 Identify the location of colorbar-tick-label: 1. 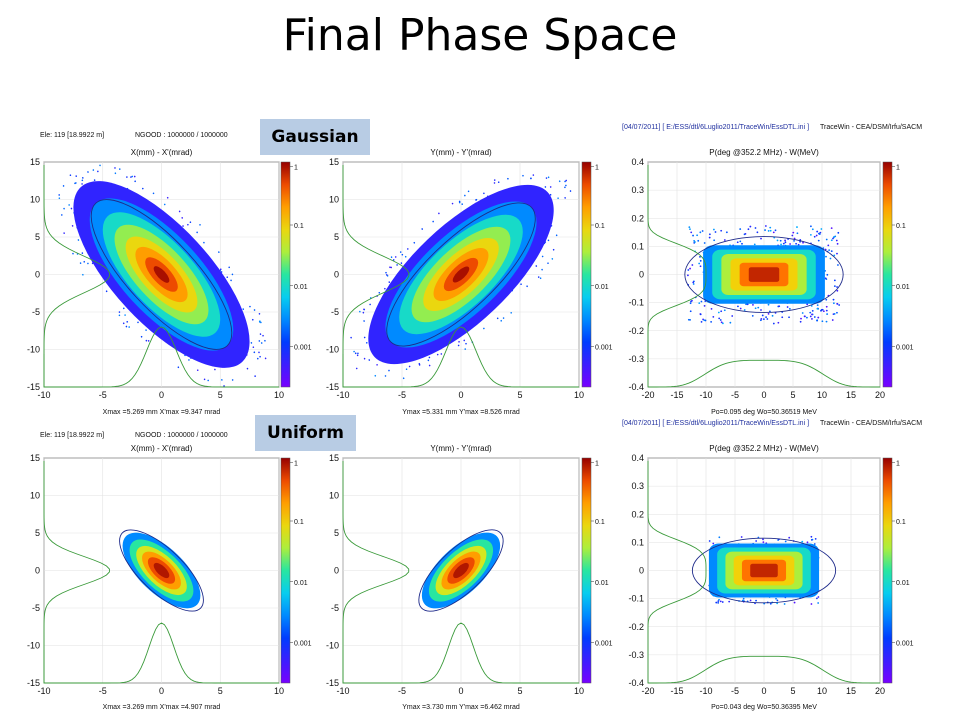
(597, 464).